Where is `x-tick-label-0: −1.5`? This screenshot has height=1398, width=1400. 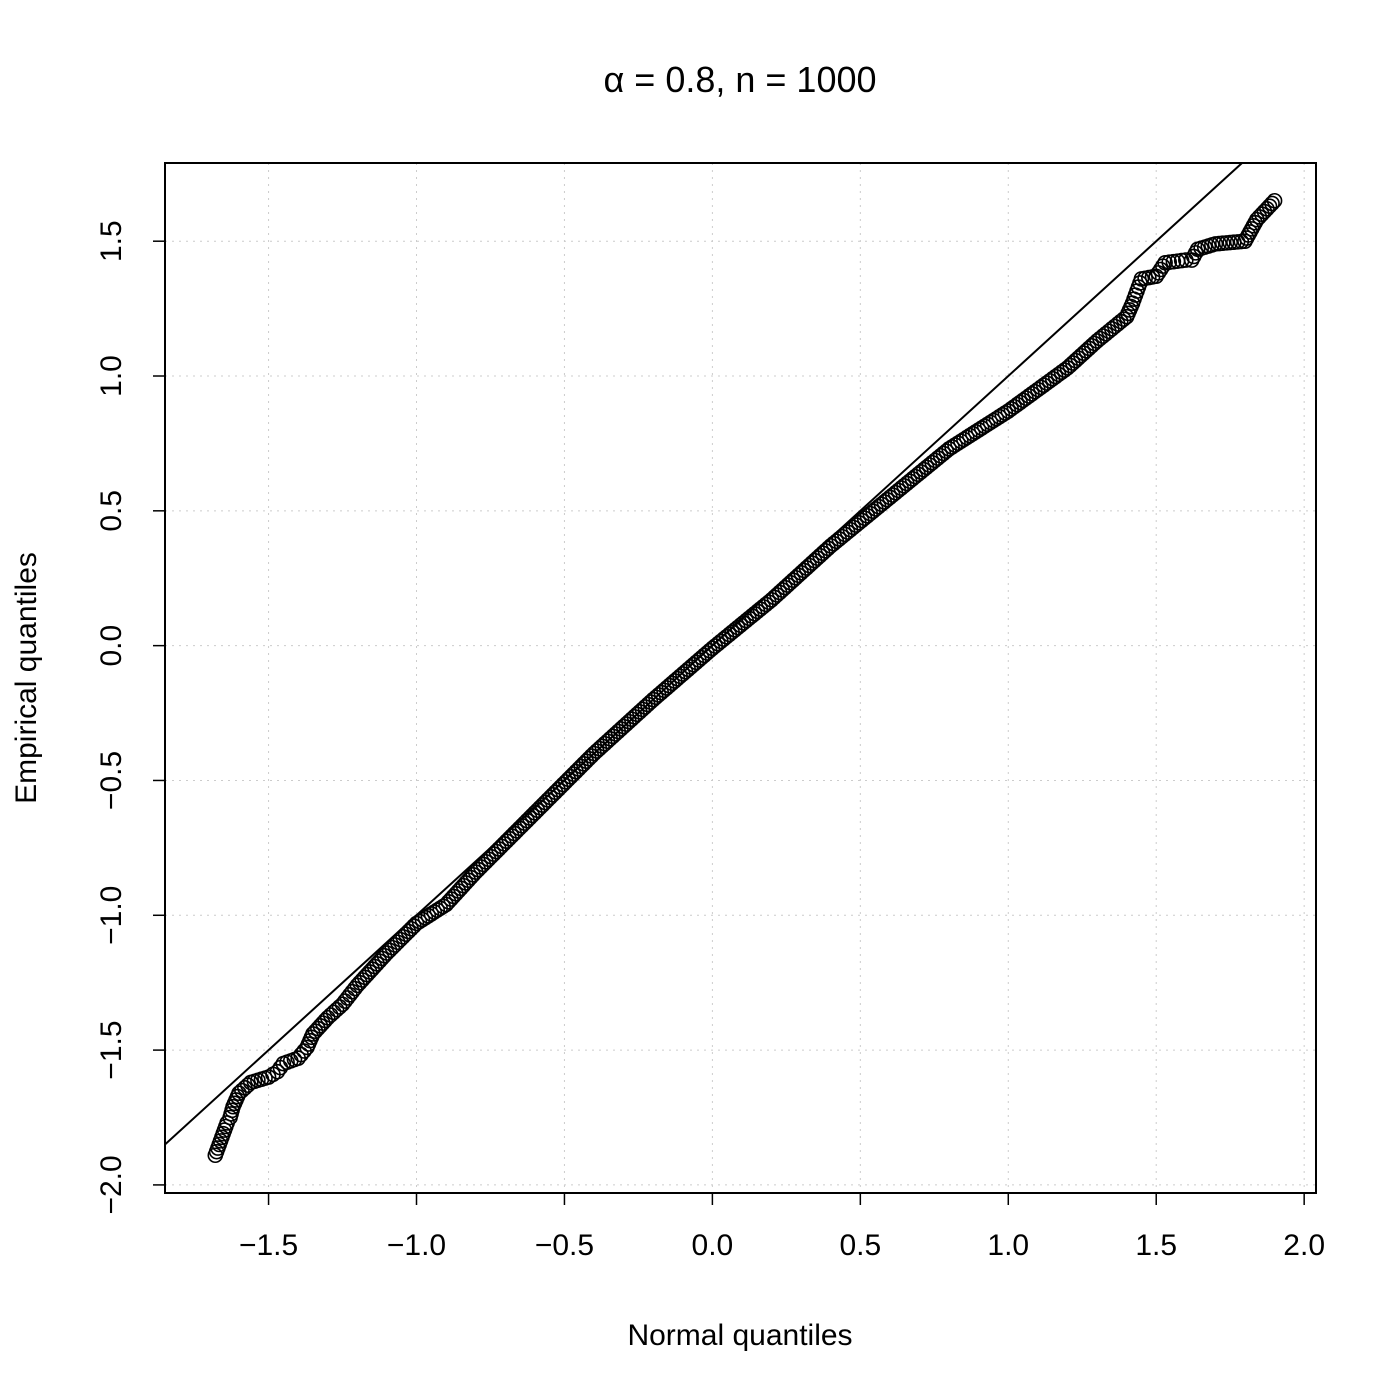 x-tick-label-0: −1.5 is located at coordinates (268, 1245).